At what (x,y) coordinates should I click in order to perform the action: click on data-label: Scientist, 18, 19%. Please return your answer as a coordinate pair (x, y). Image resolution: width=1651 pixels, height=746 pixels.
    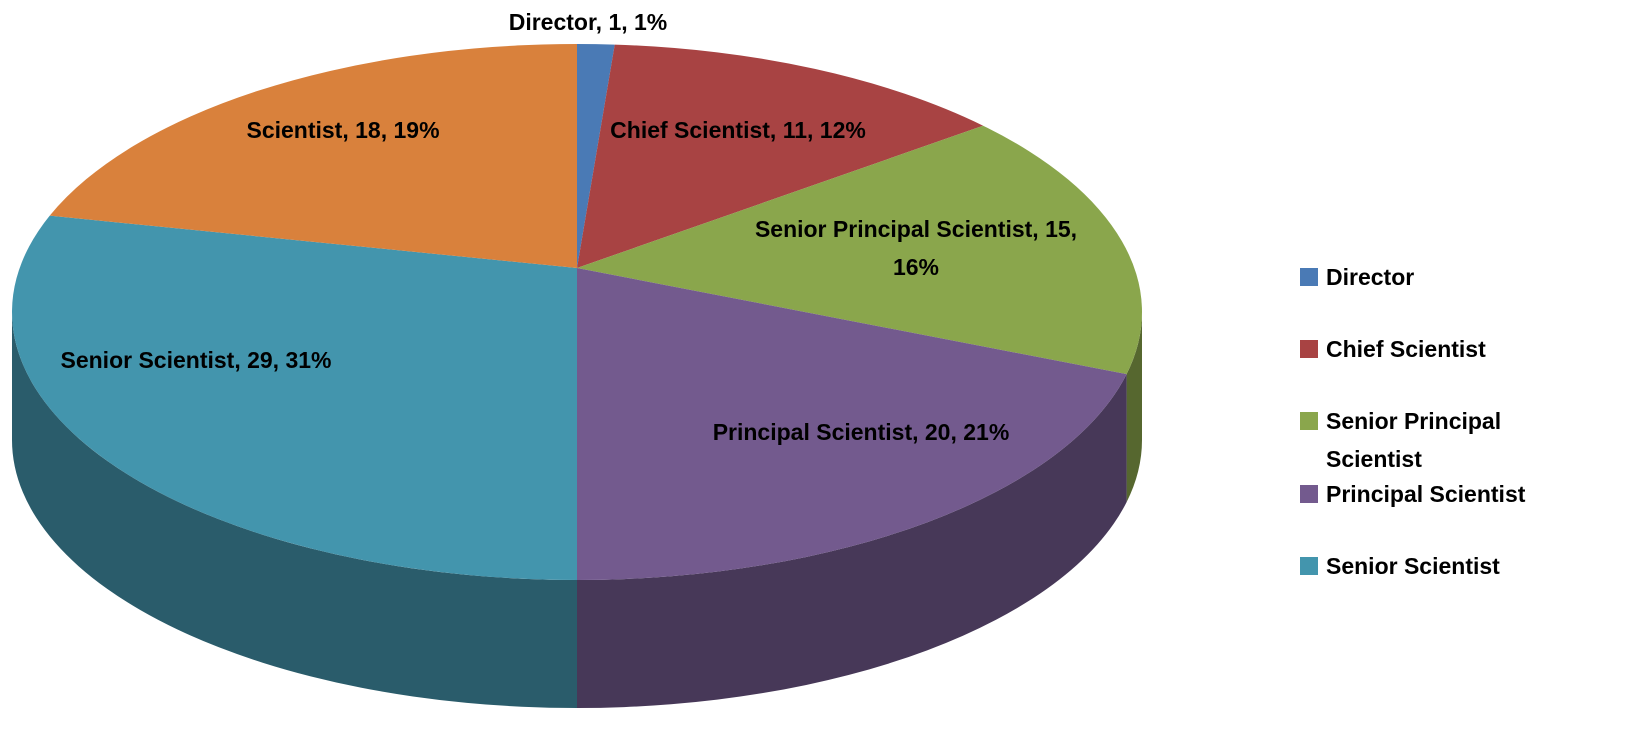
    Looking at the image, I should click on (343, 130).